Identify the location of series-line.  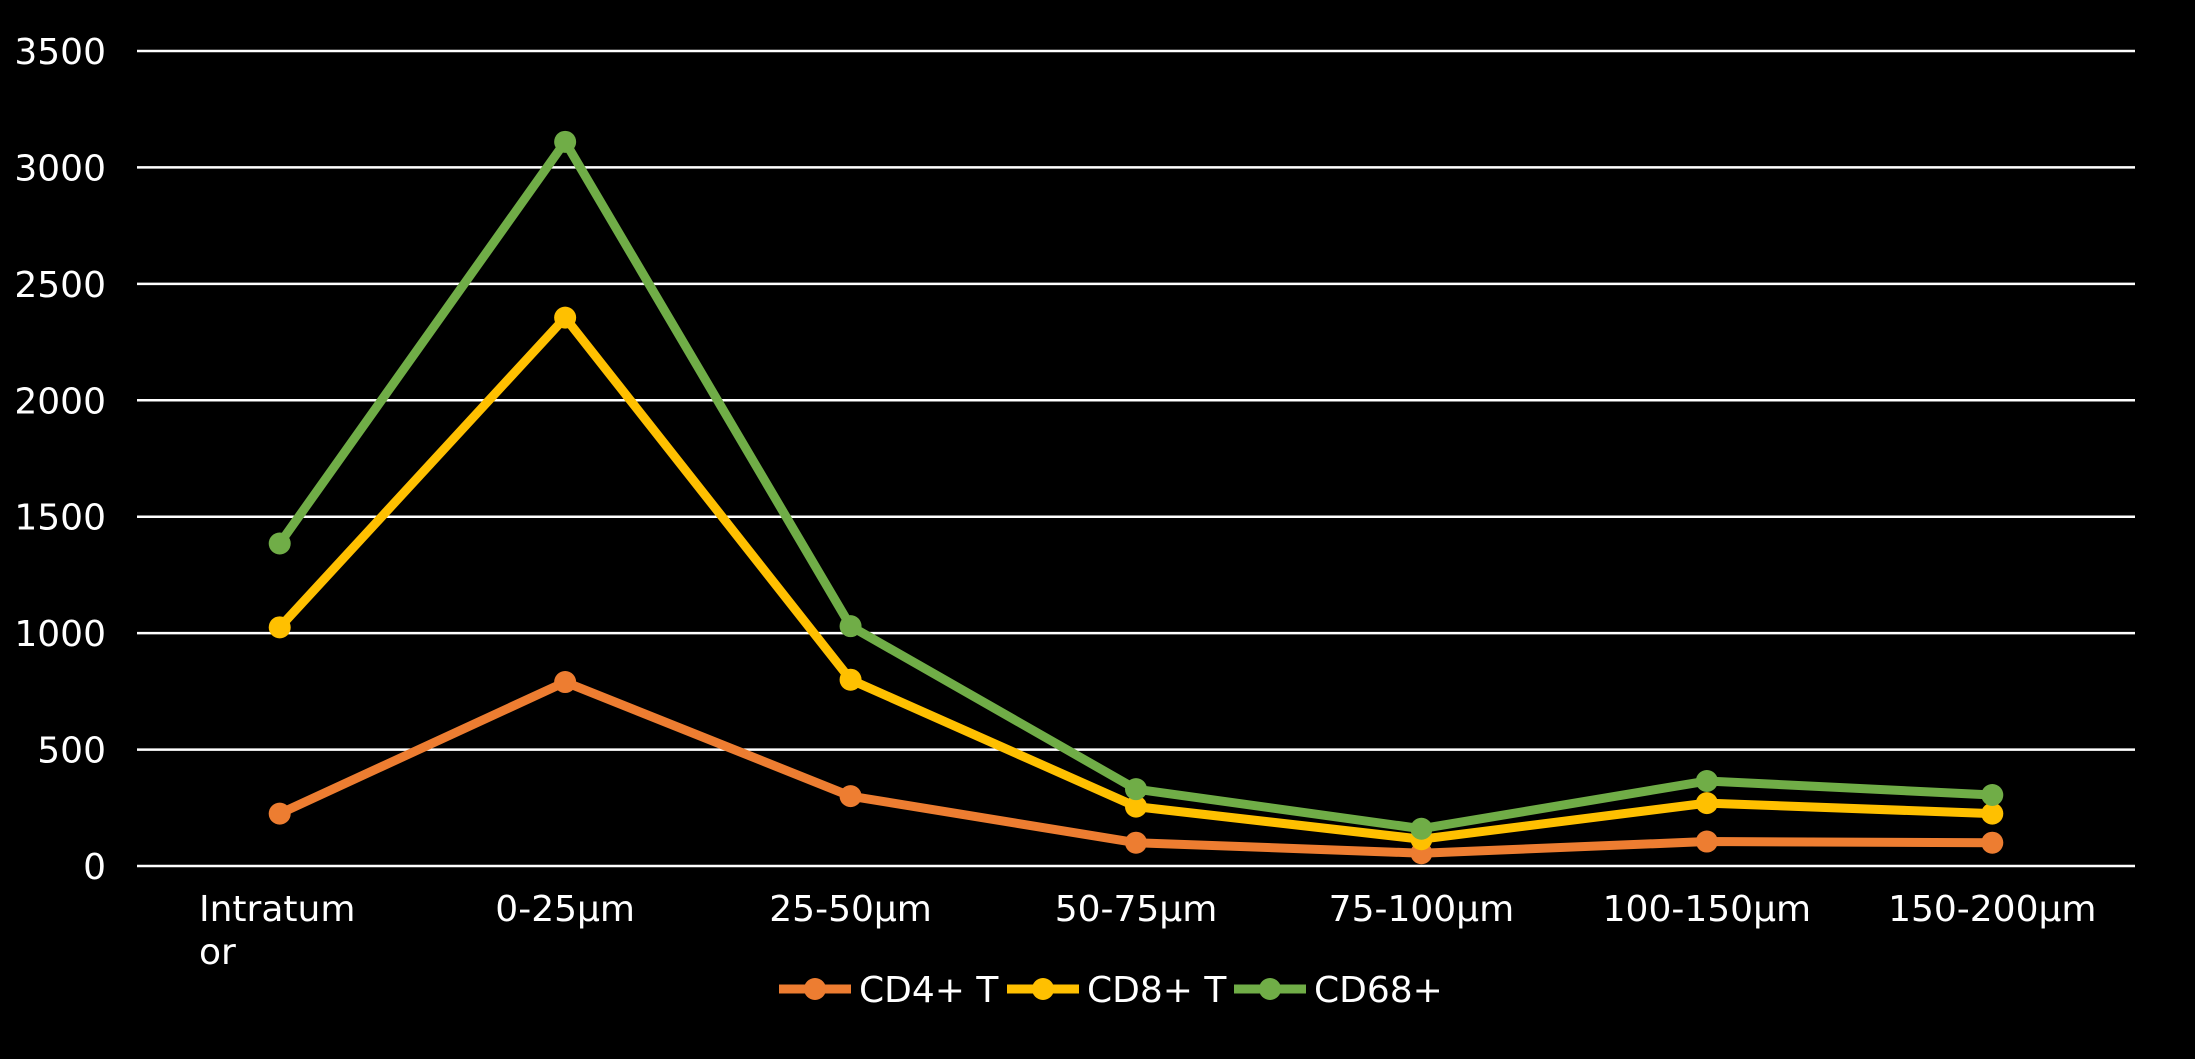
(1136, 767).